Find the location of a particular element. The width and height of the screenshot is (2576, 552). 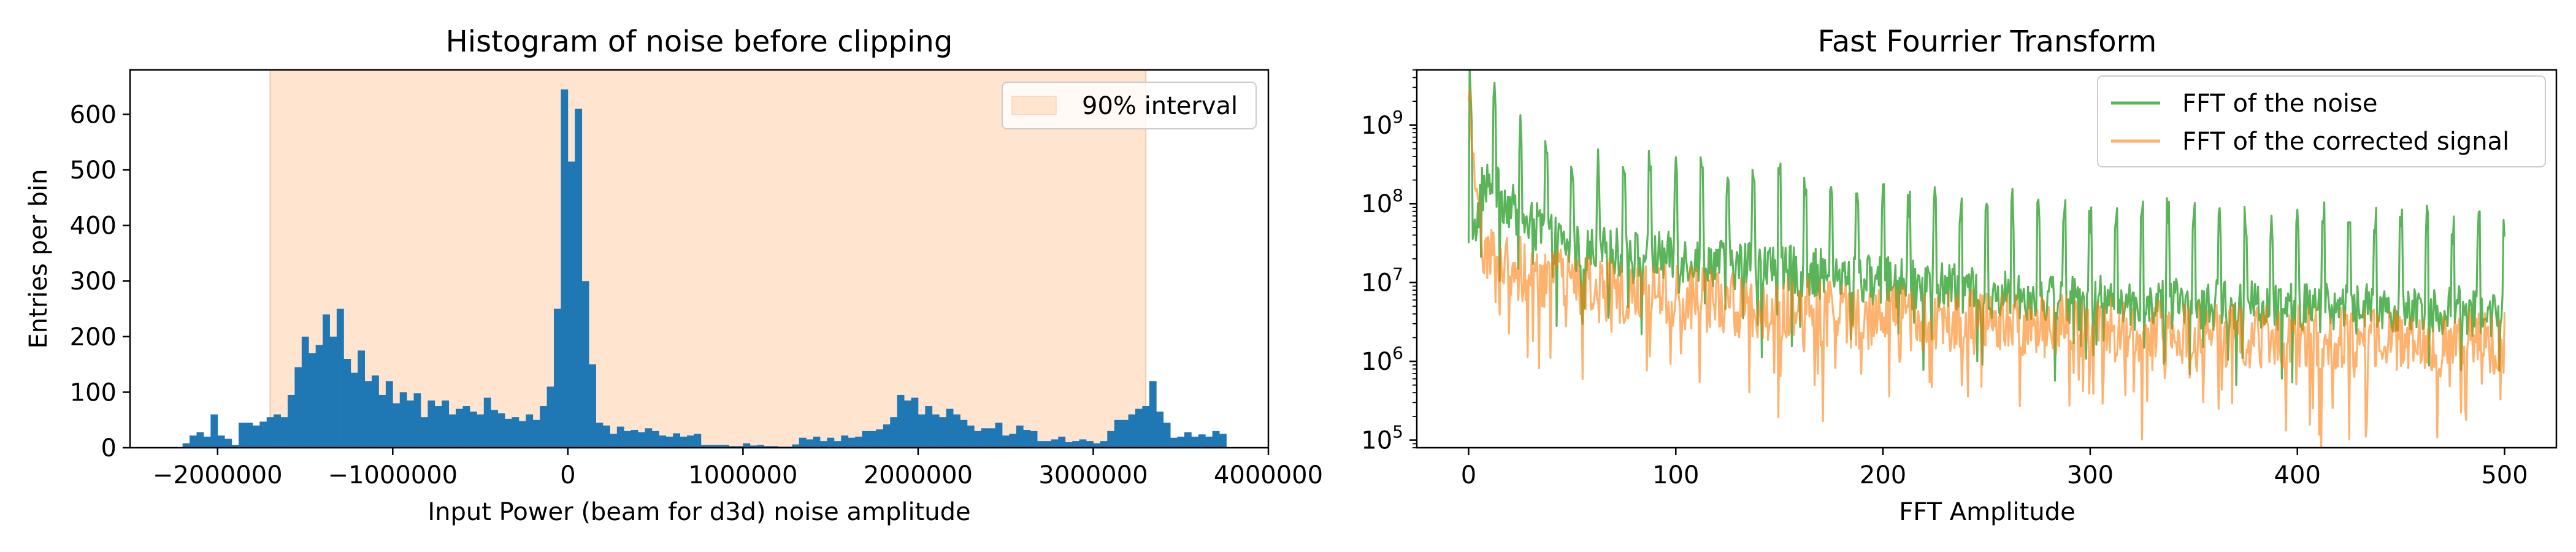

legend-label-corrected-signal: FFT of the corrected signal is located at coordinates (2345, 142).